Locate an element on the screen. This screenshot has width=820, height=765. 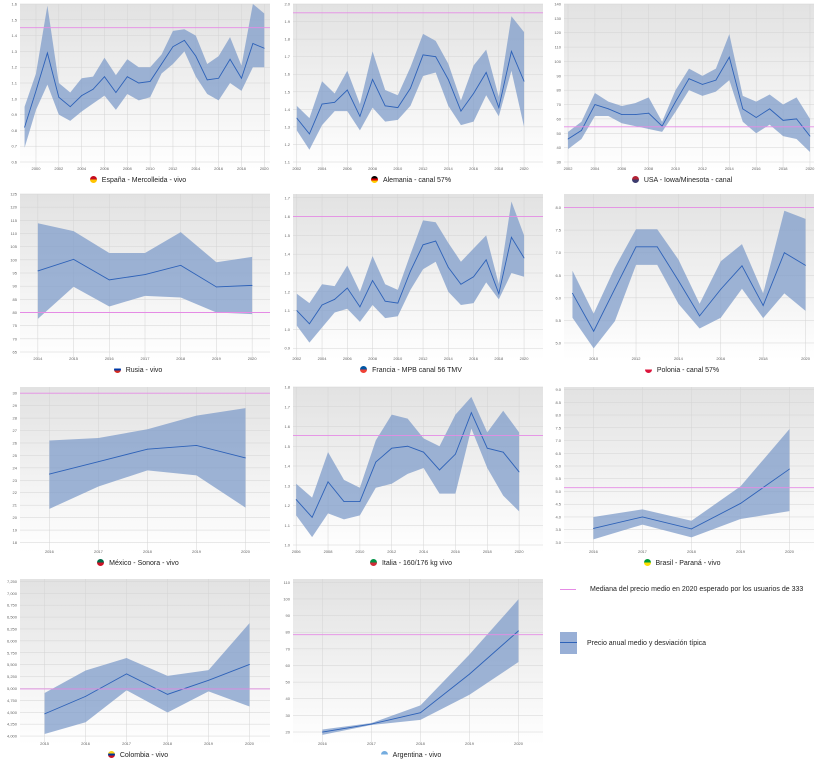
y-tick-label: 105 is located at coordinates (13, 246).